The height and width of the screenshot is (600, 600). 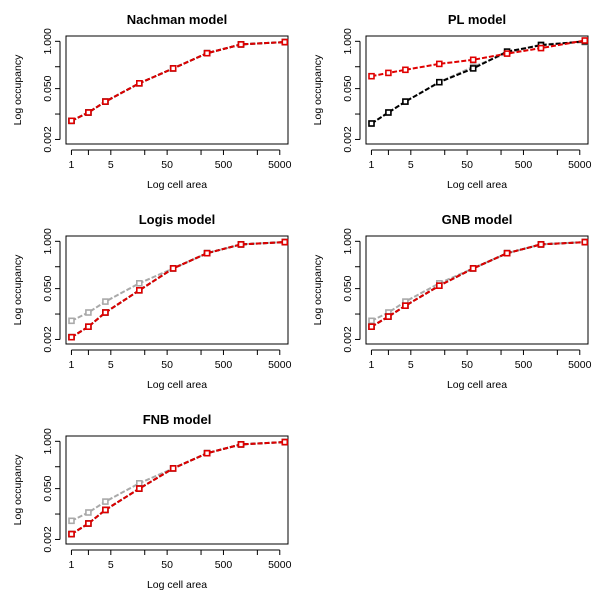 What do you see at coordinates (177, 19) in the screenshot?
I see `chart-title: Nachman model` at bounding box center [177, 19].